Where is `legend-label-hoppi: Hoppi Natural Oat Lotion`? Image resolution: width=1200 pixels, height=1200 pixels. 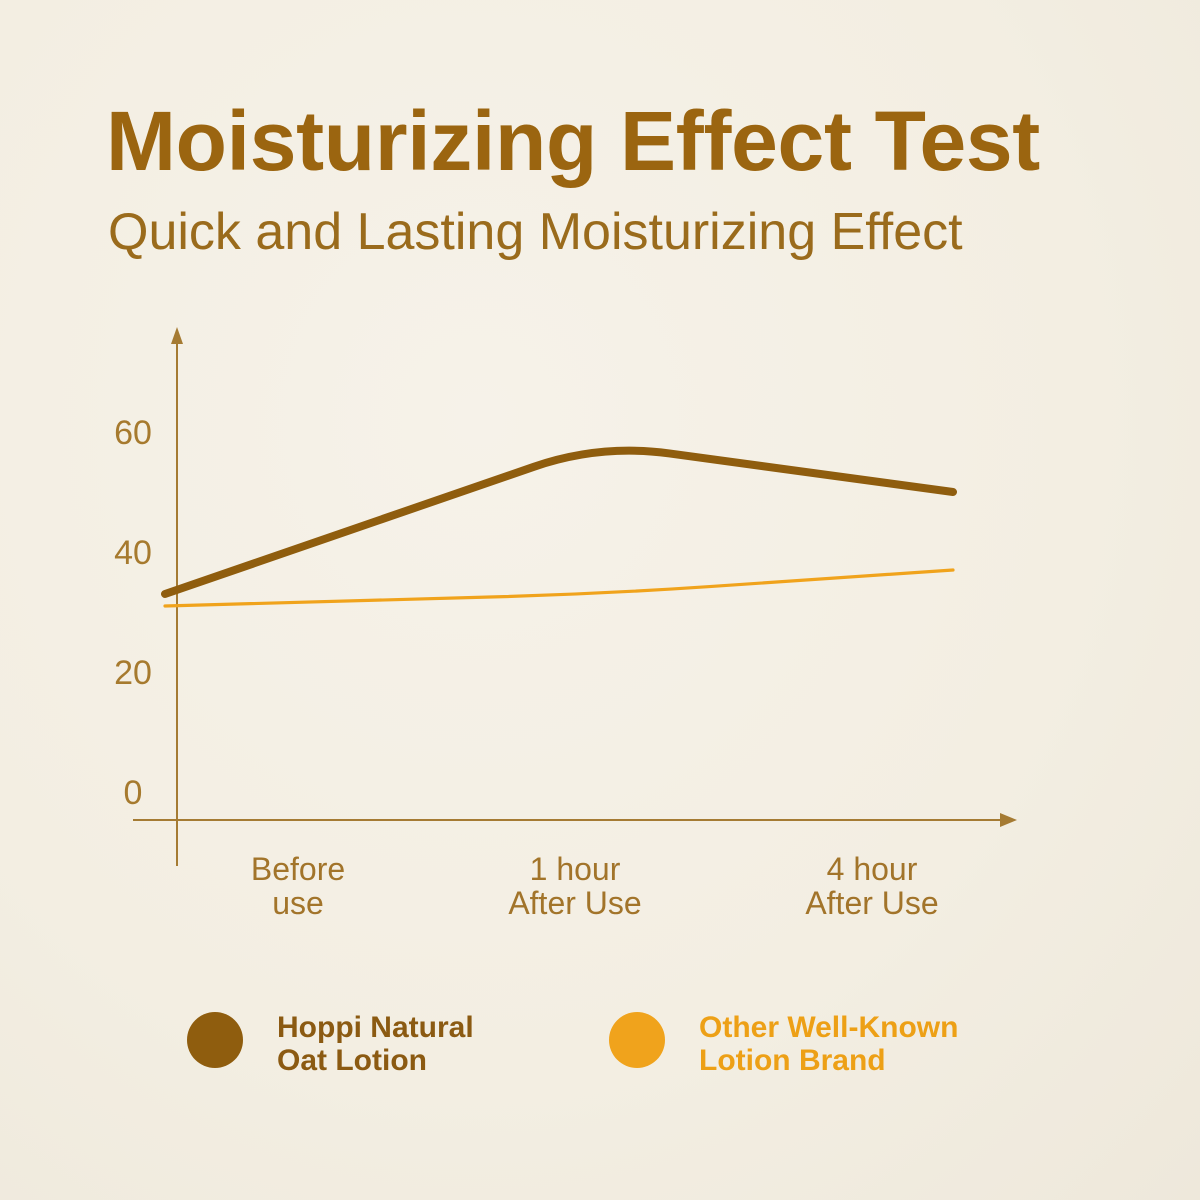 legend-label-hoppi: Hoppi Natural Oat Lotion is located at coordinates (375, 1044).